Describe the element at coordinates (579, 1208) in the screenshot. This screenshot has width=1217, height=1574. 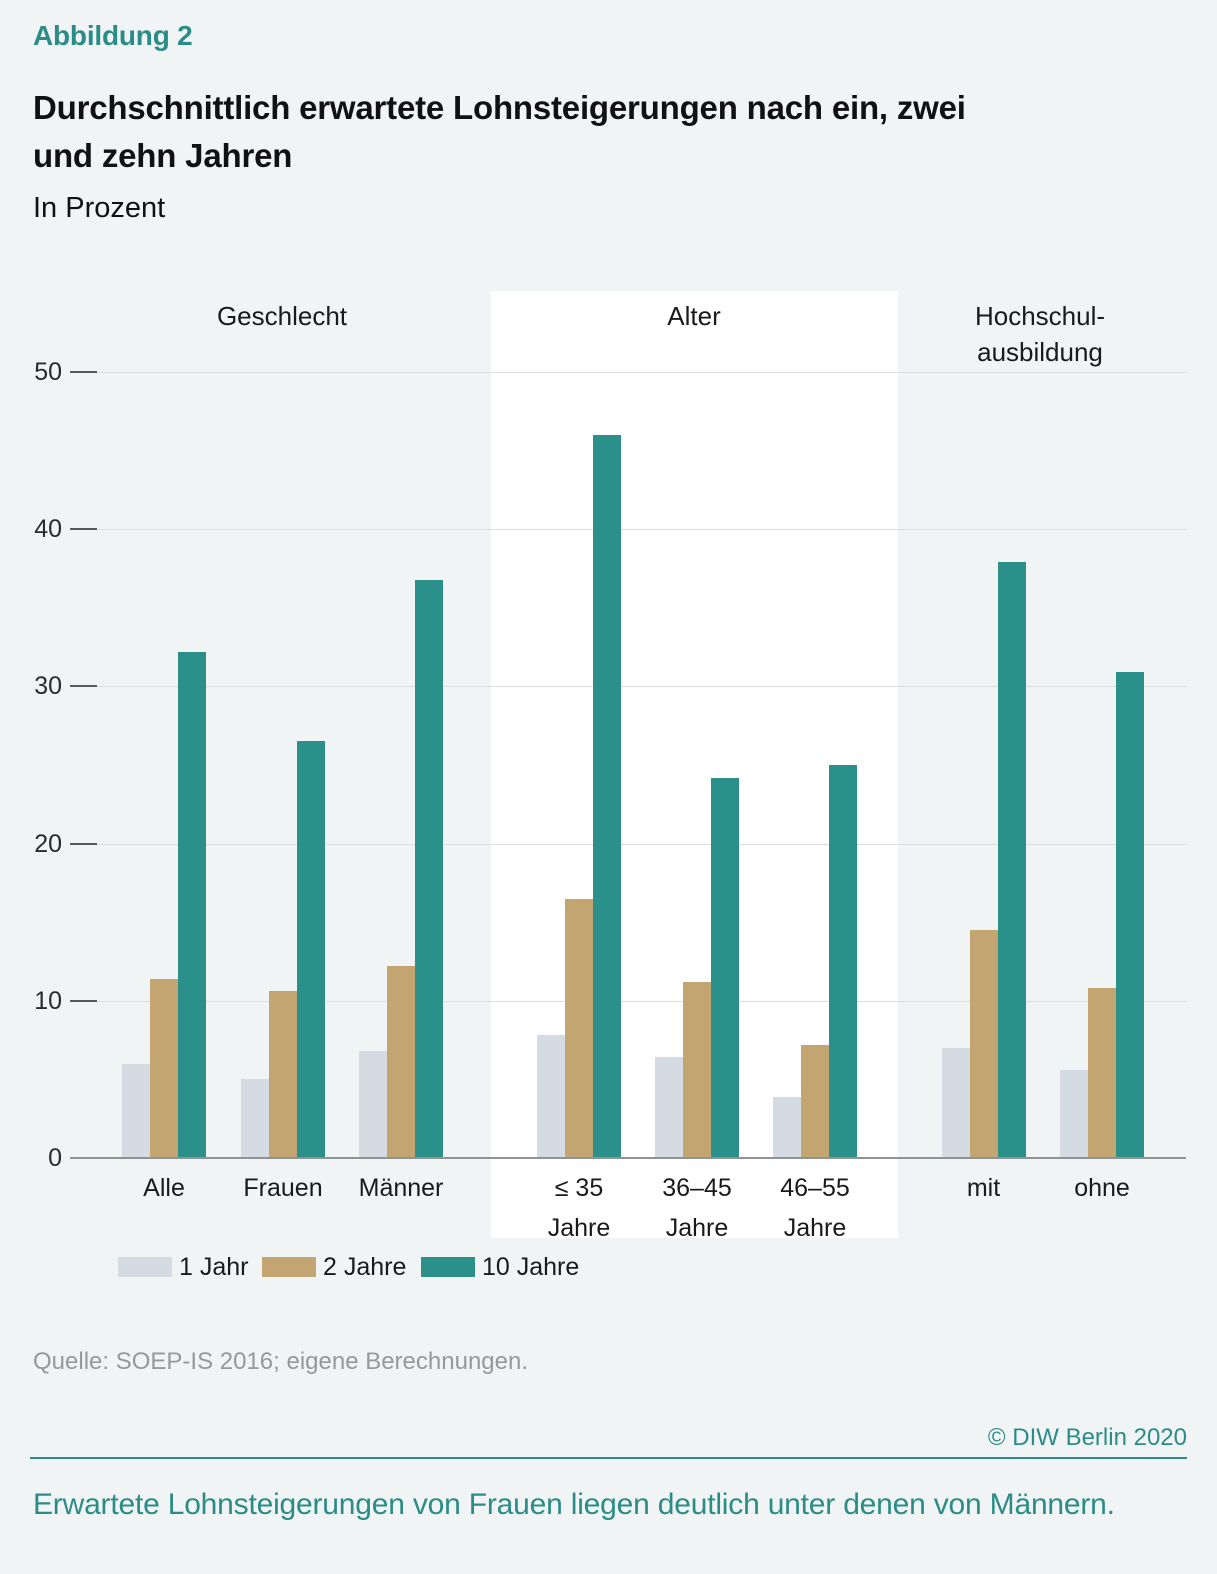
I see `category-label-35-jahre: ≤ 35 Jahre` at that location.